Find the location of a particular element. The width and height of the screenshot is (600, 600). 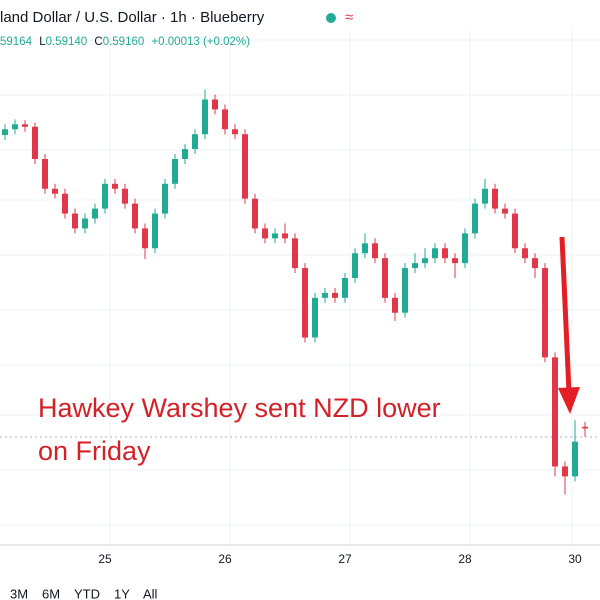

x-tick-label: 27 is located at coordinates (345, 559).